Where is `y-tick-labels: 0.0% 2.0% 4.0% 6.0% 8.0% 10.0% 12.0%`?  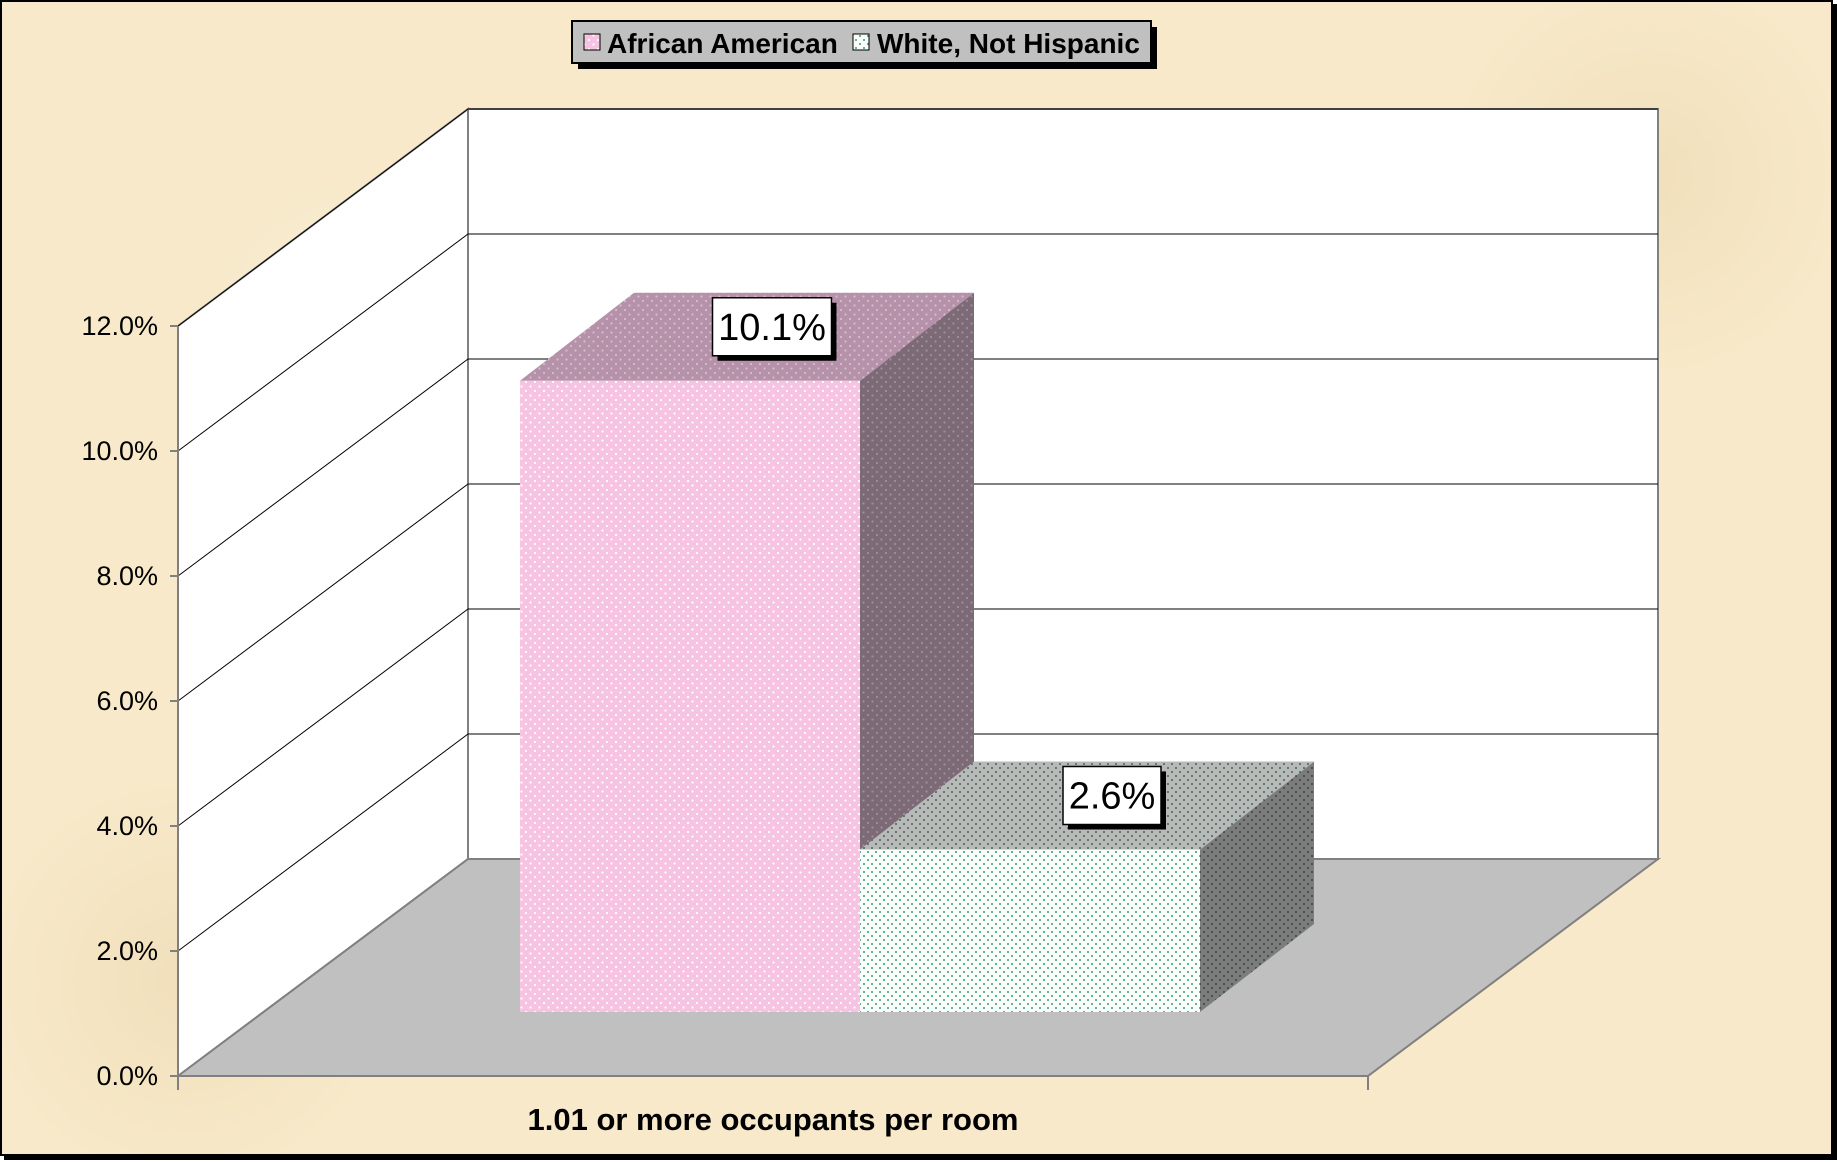 y-tick-labels: 0.0% 2.0% 4.0% 6.0% 8.0% 10.0% 12.0% is located at coordinates (129, 701).